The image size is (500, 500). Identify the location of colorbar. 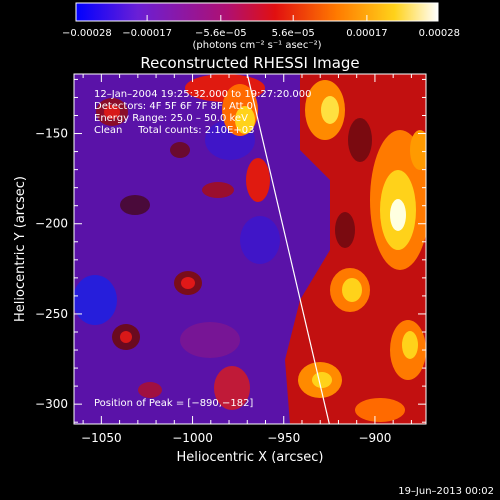
(257, 12).